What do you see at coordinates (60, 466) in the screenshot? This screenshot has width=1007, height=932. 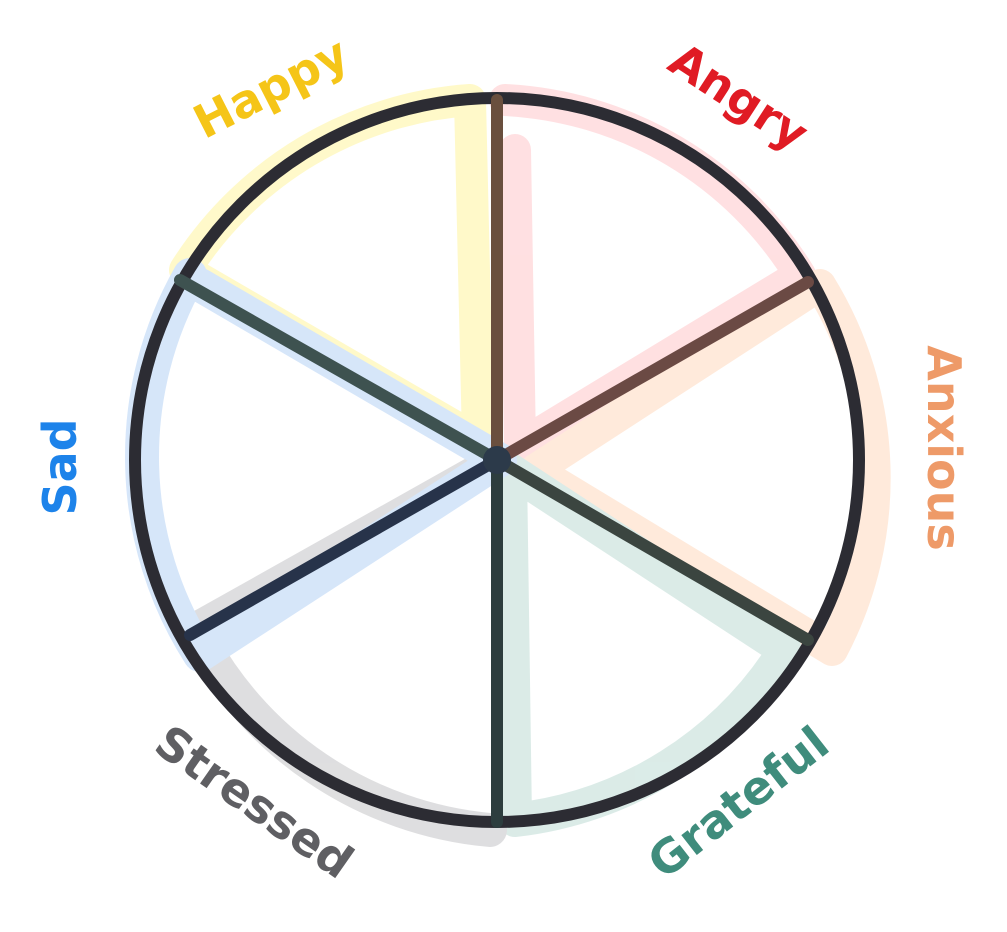 I see `label-sad: Sad` at bounding box center [60, 466].